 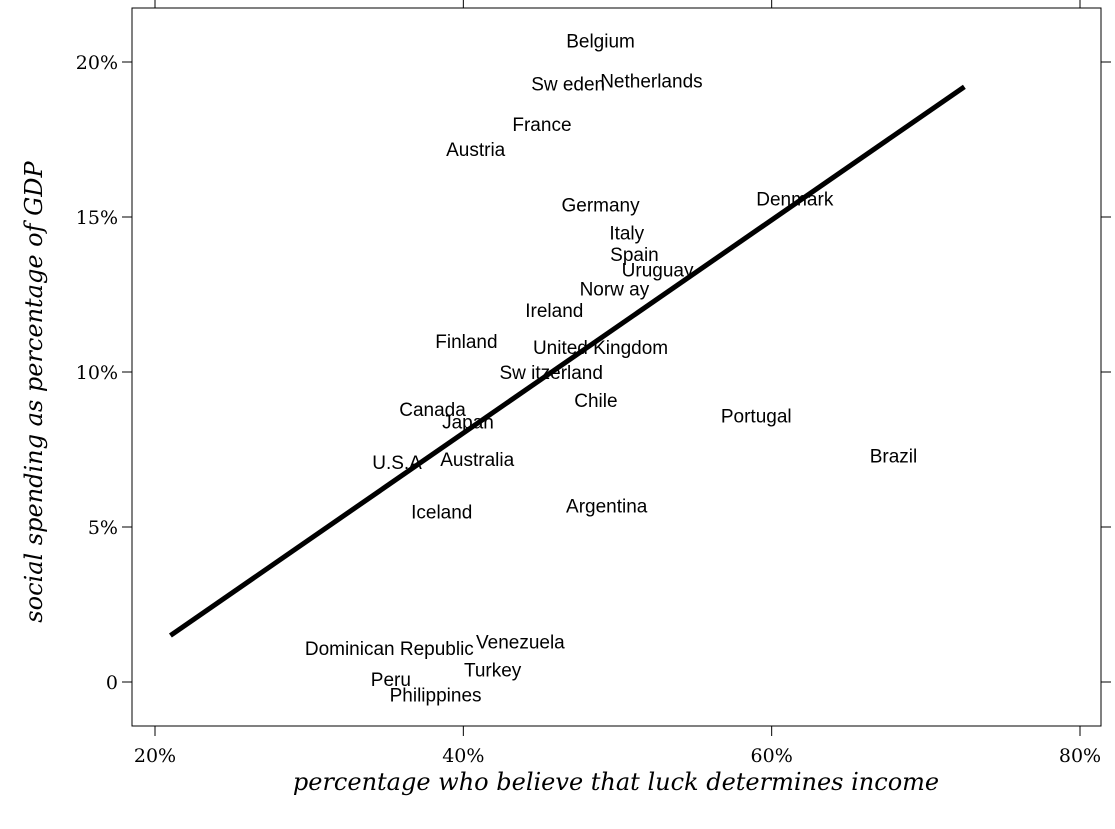 What do you see at coordinates (595, 401) in the screenshot?
I see `point-label: Chile` at bounding box center [595, 401].